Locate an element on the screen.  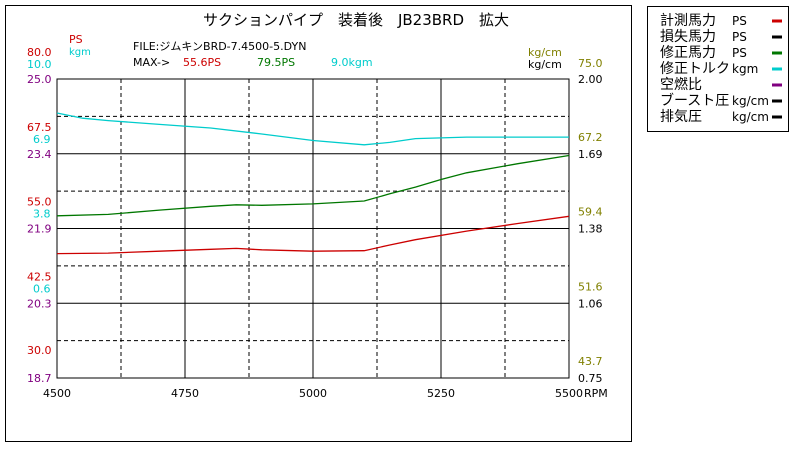
kgm-tick-label: 10.0 is located at coordinates (39, 64).